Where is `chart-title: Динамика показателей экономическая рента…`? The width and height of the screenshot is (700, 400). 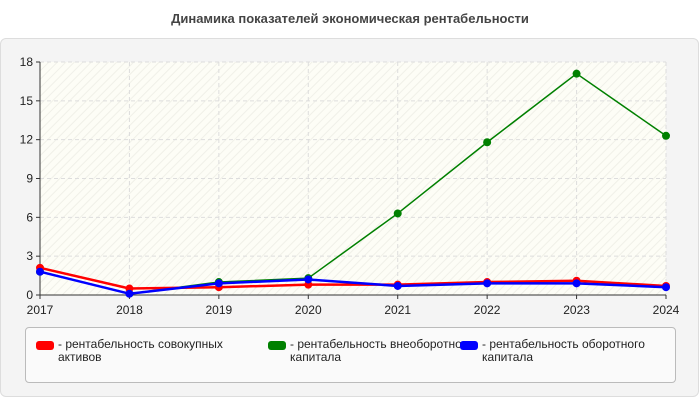
chart-title: Динамика показателей экономическая рента… is located at coordinates (350, 18).